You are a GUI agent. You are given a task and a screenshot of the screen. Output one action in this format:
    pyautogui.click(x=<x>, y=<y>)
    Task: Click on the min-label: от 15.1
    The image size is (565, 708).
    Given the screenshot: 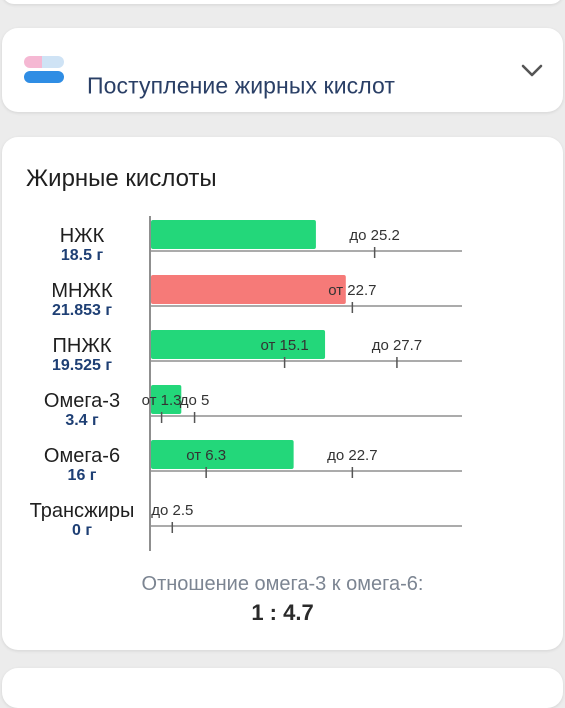 What is the action you would take?
    pyautogui.click(x=284, y=345)
    